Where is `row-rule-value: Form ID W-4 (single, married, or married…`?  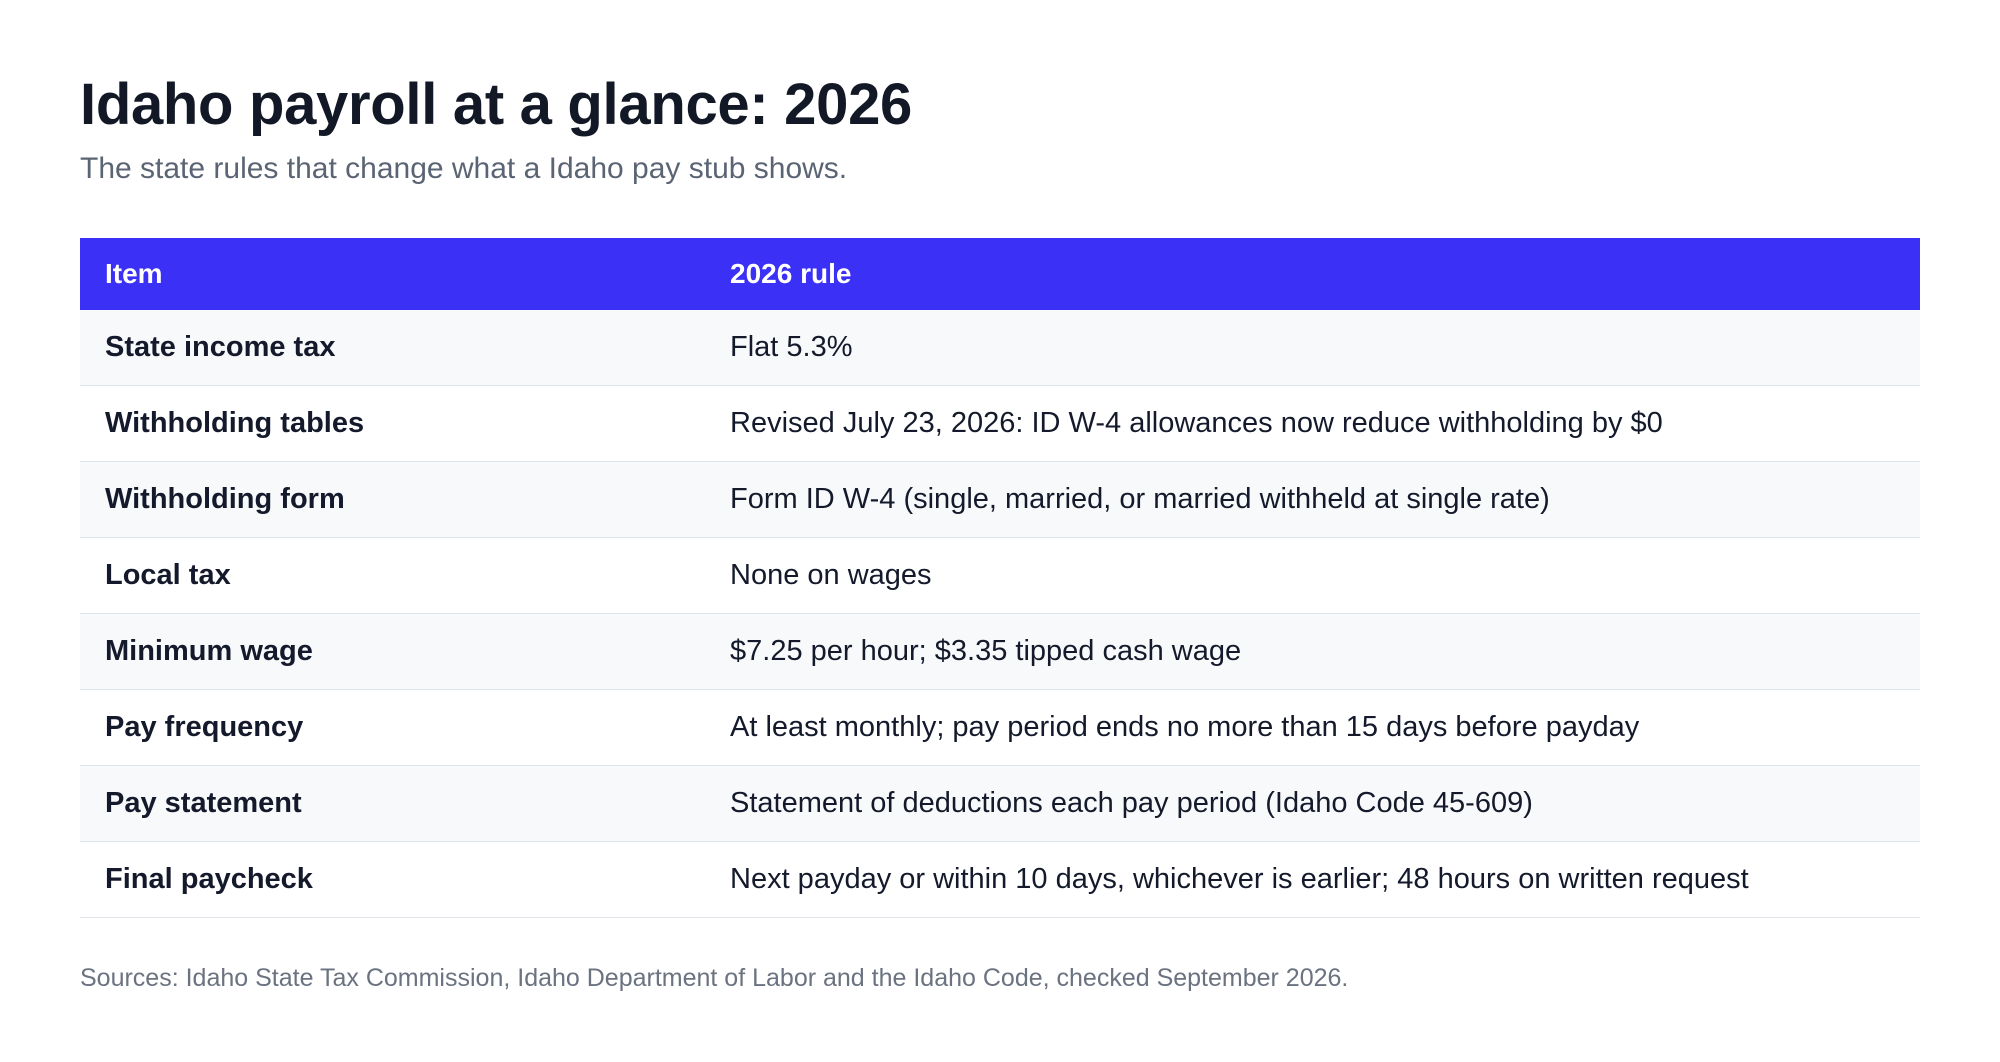 row-rule-value: Form ID W-4 (single, married, or married… is located at coordinates (1312, 499).